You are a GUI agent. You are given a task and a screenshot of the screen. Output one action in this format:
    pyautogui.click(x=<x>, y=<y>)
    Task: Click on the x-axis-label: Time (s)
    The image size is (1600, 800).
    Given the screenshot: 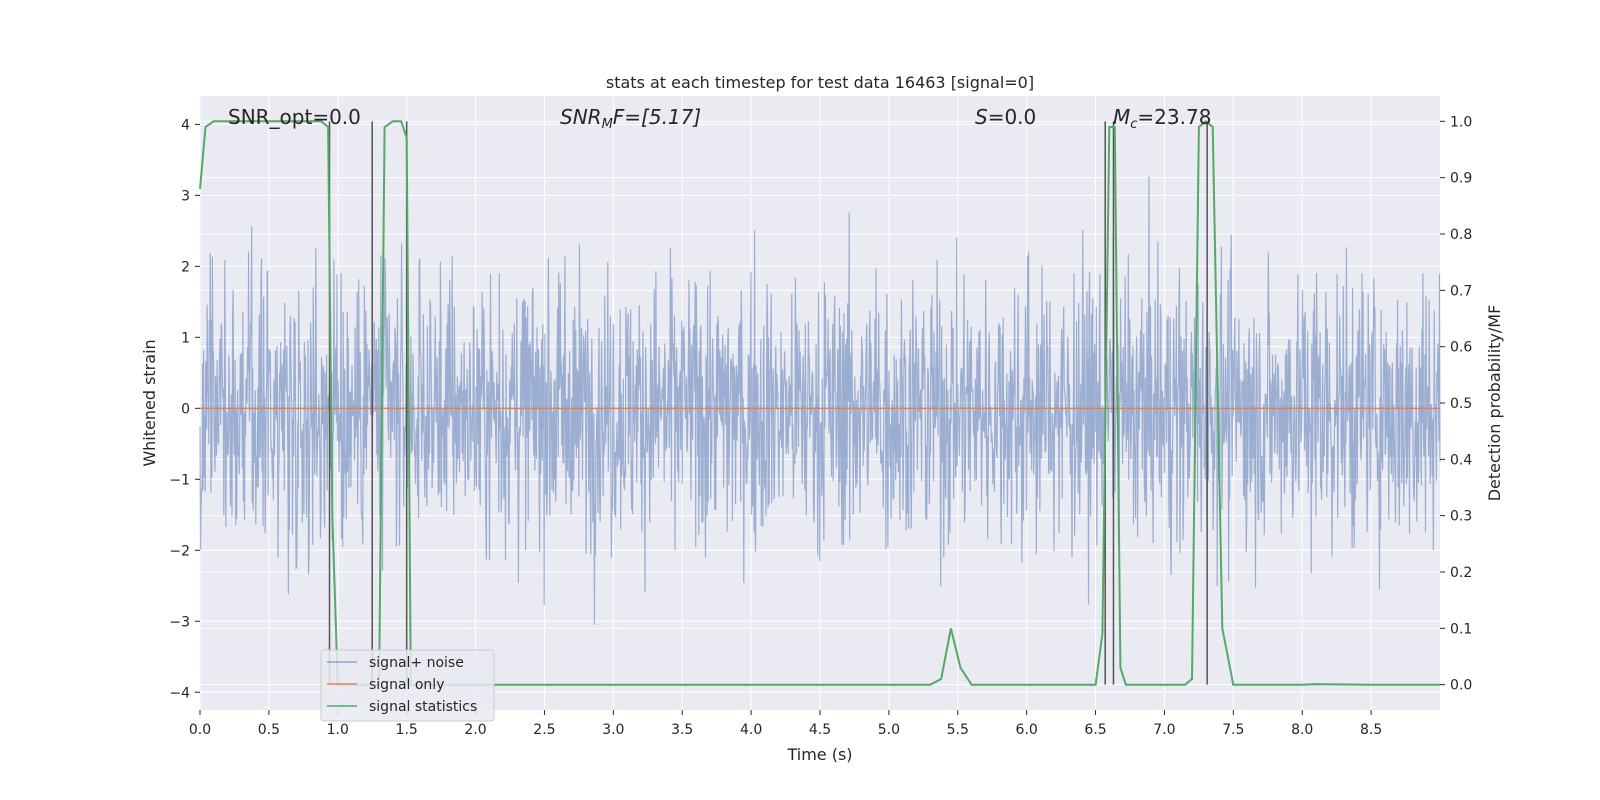 What is the action you would take?
    pyautogui.click(x=819, y=754)
    